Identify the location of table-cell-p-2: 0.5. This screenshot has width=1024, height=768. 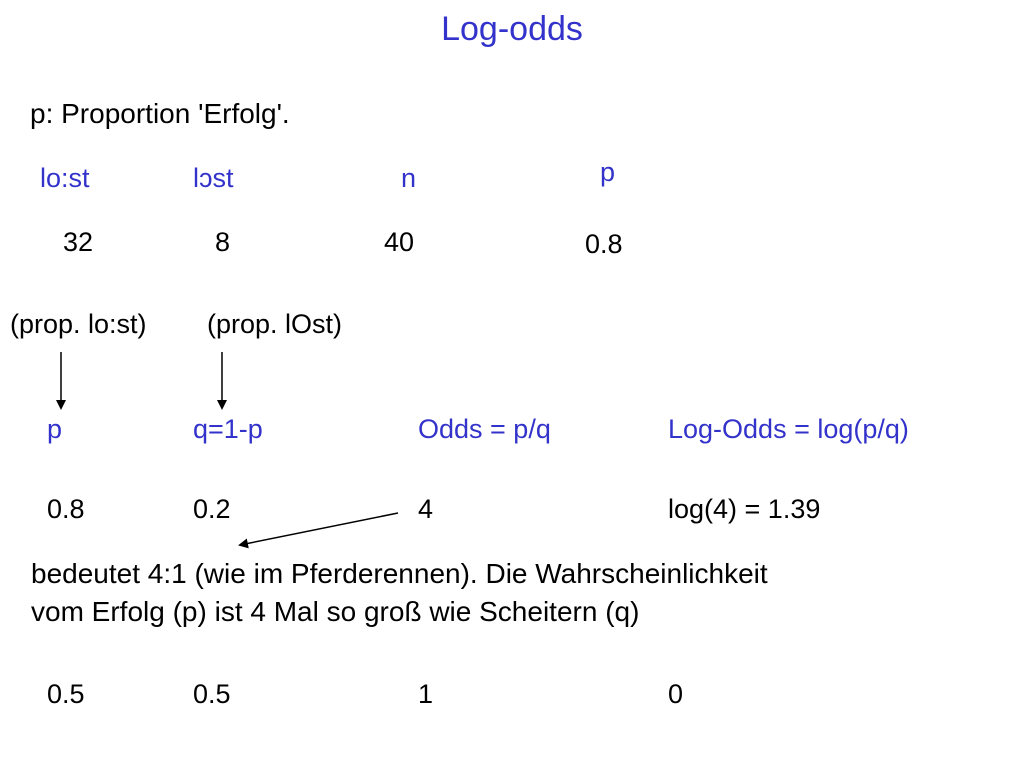
(66, 694).